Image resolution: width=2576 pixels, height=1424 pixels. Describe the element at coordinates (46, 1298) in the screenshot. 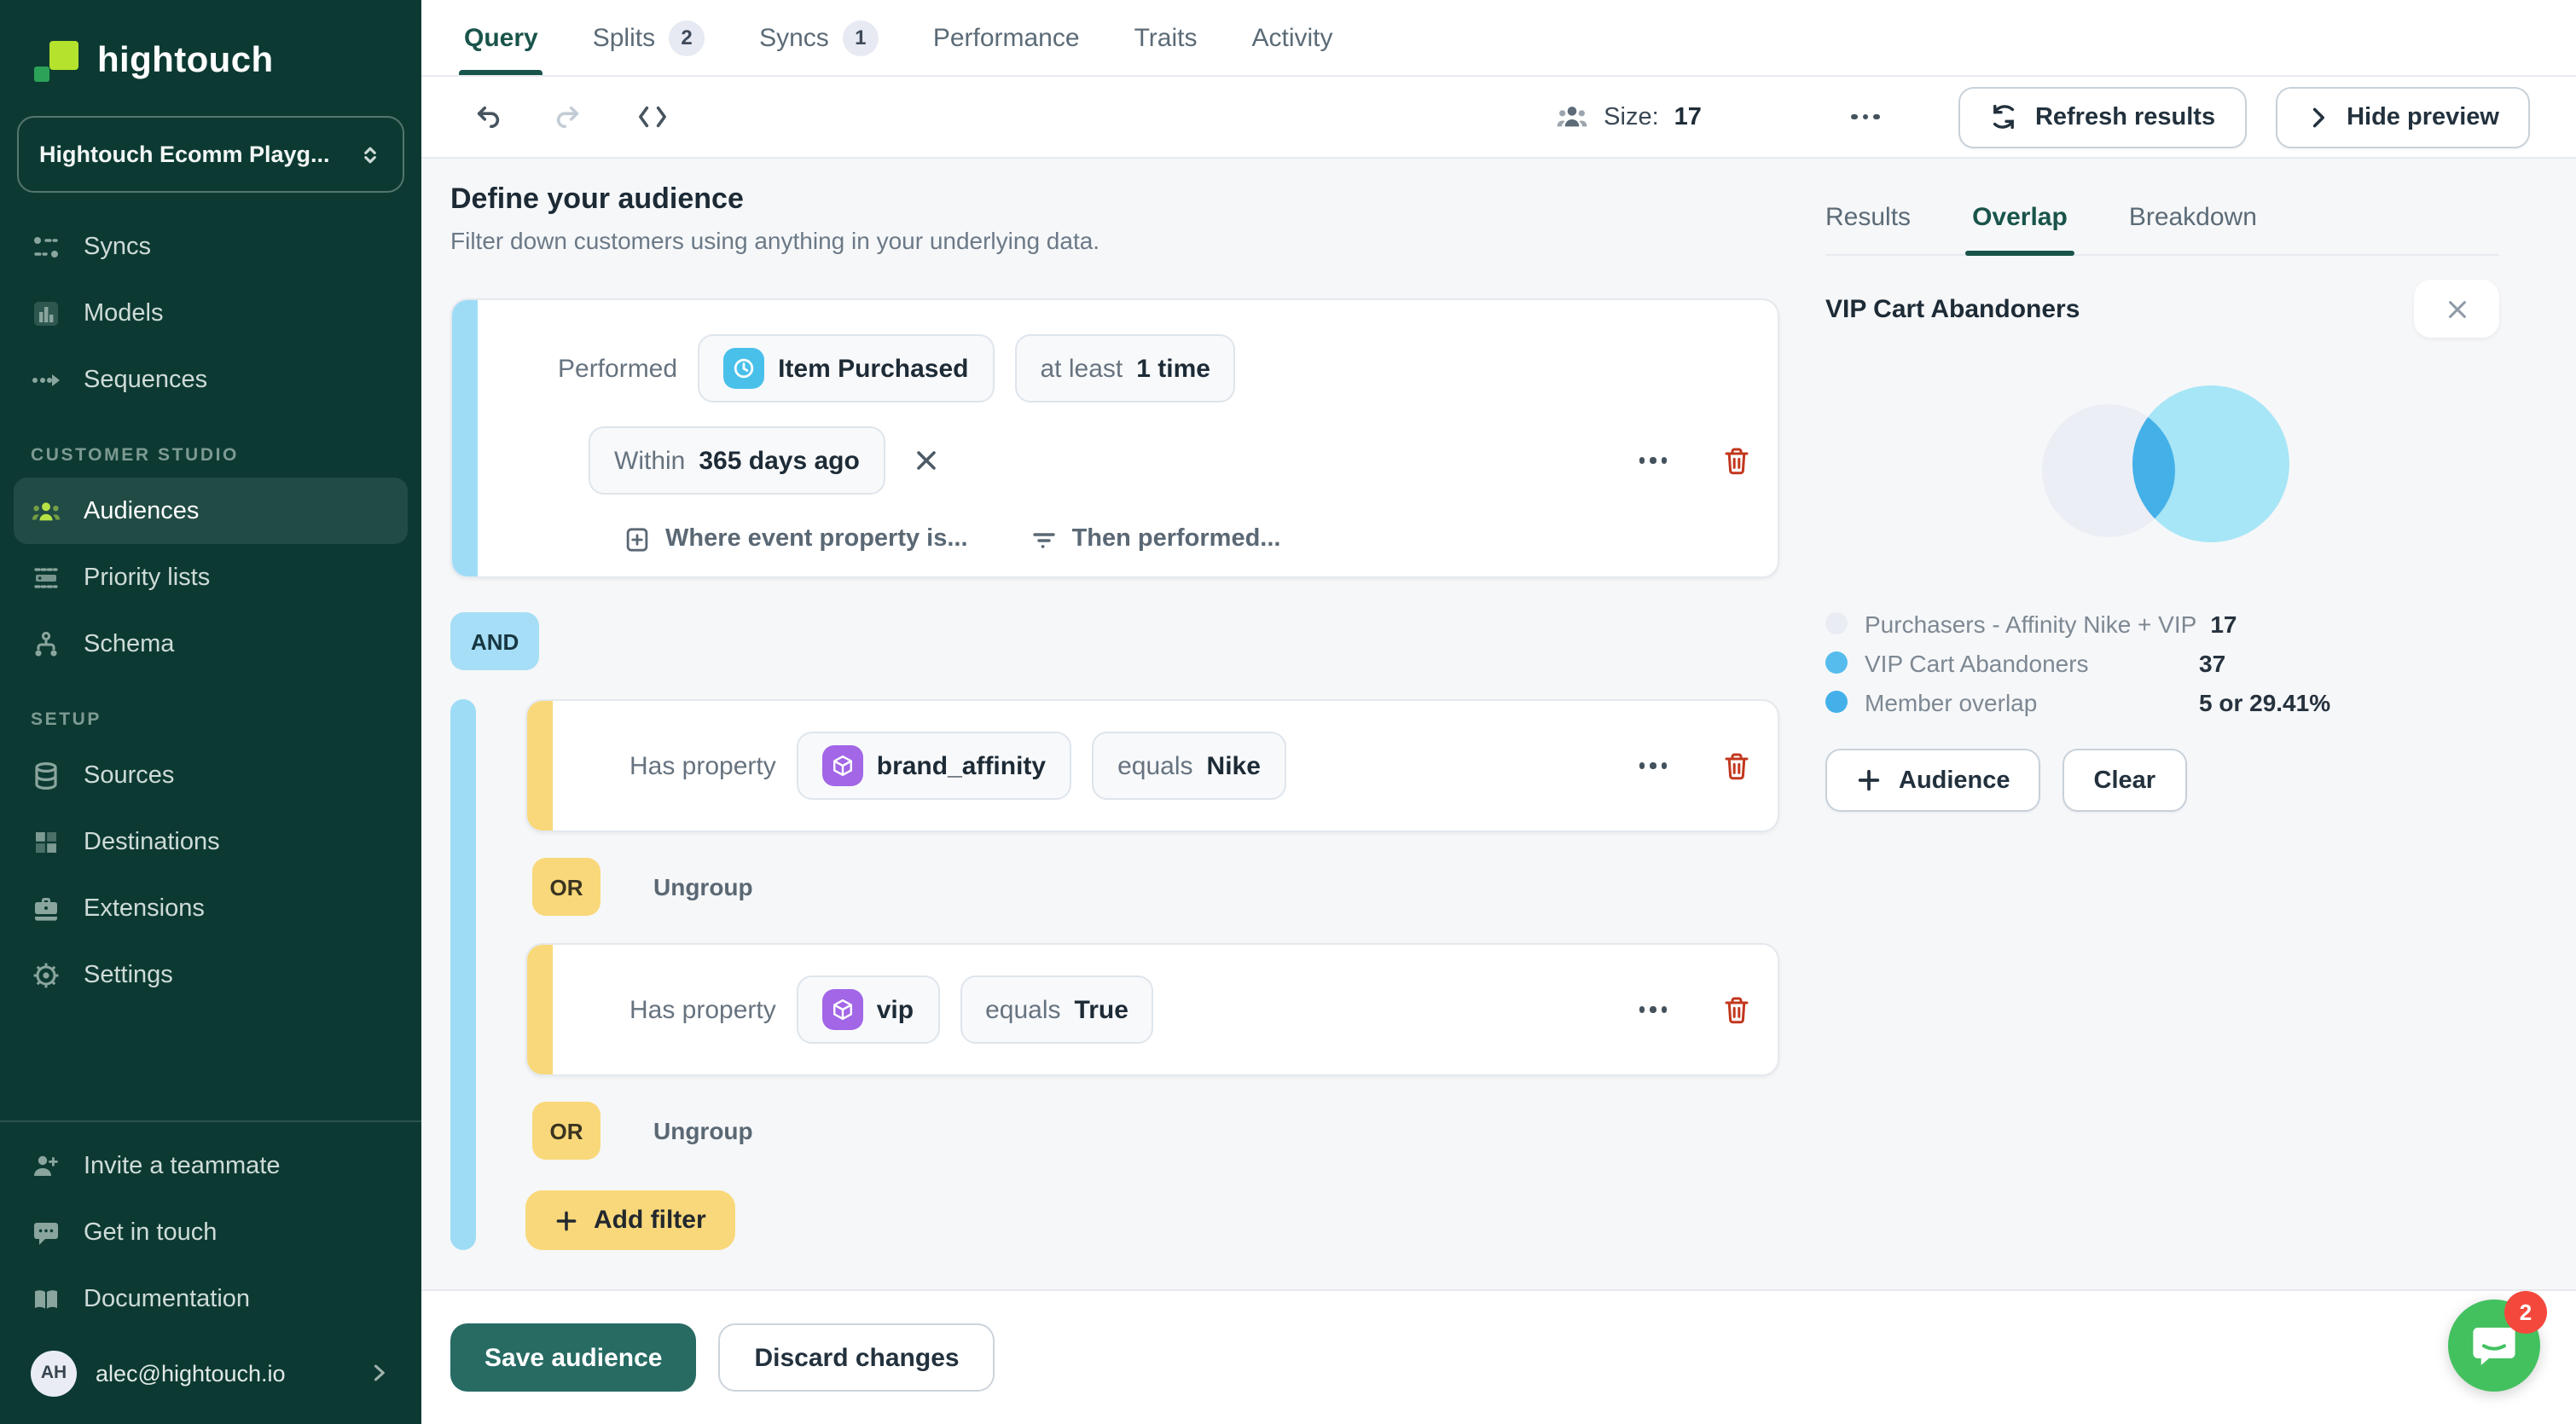

I see `book-icon` at that location.